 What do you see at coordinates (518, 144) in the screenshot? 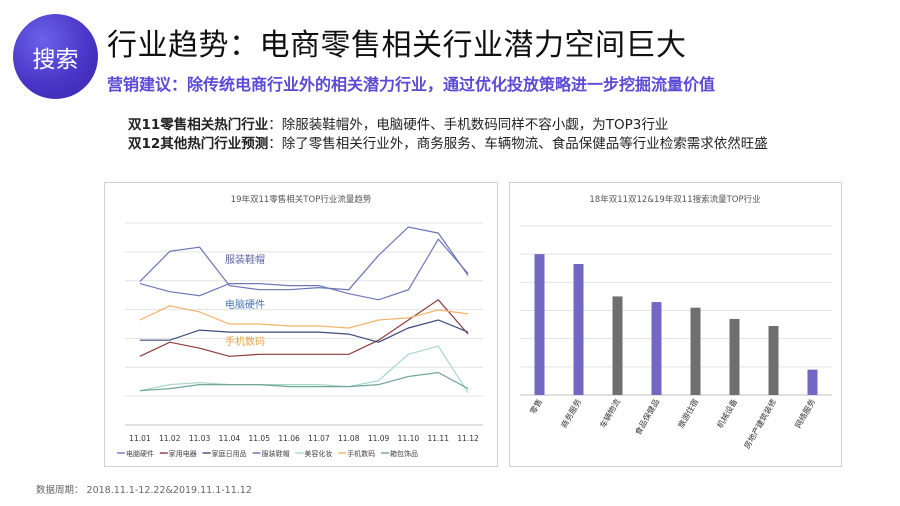
I see `note-2-text: ：除了零售相关行业外，商务服务、车辆物流、食品保健品等行业检索需求依然旺盛` at bounding box center [518, 144].